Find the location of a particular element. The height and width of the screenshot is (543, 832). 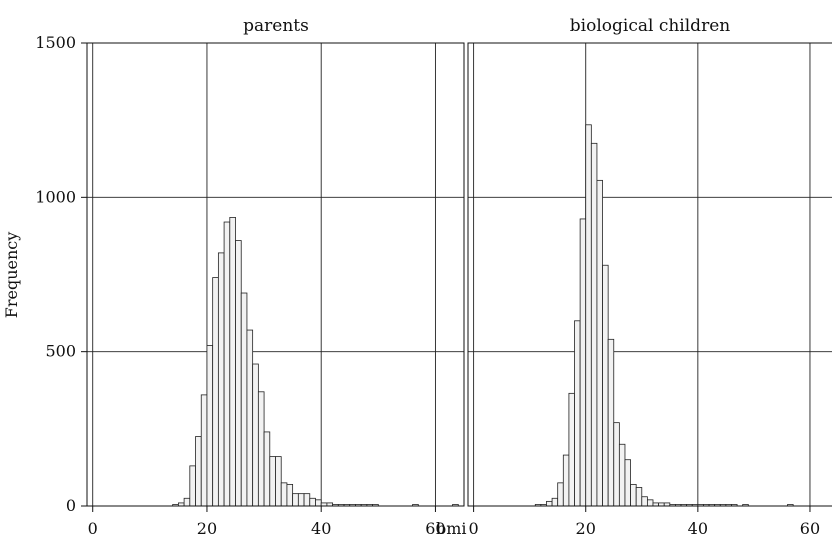

y-tick-label: 1500 is located at coordinates (55, 42).